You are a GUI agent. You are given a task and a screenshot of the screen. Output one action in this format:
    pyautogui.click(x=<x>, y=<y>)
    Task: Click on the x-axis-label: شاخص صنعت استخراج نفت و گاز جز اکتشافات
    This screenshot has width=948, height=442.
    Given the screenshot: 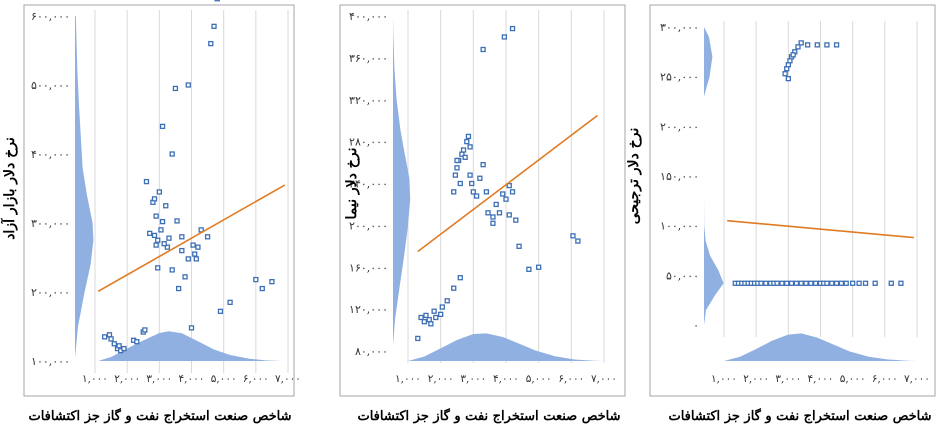 What is the action you would take?
    pyautogui.click(x=799, y=415)
    